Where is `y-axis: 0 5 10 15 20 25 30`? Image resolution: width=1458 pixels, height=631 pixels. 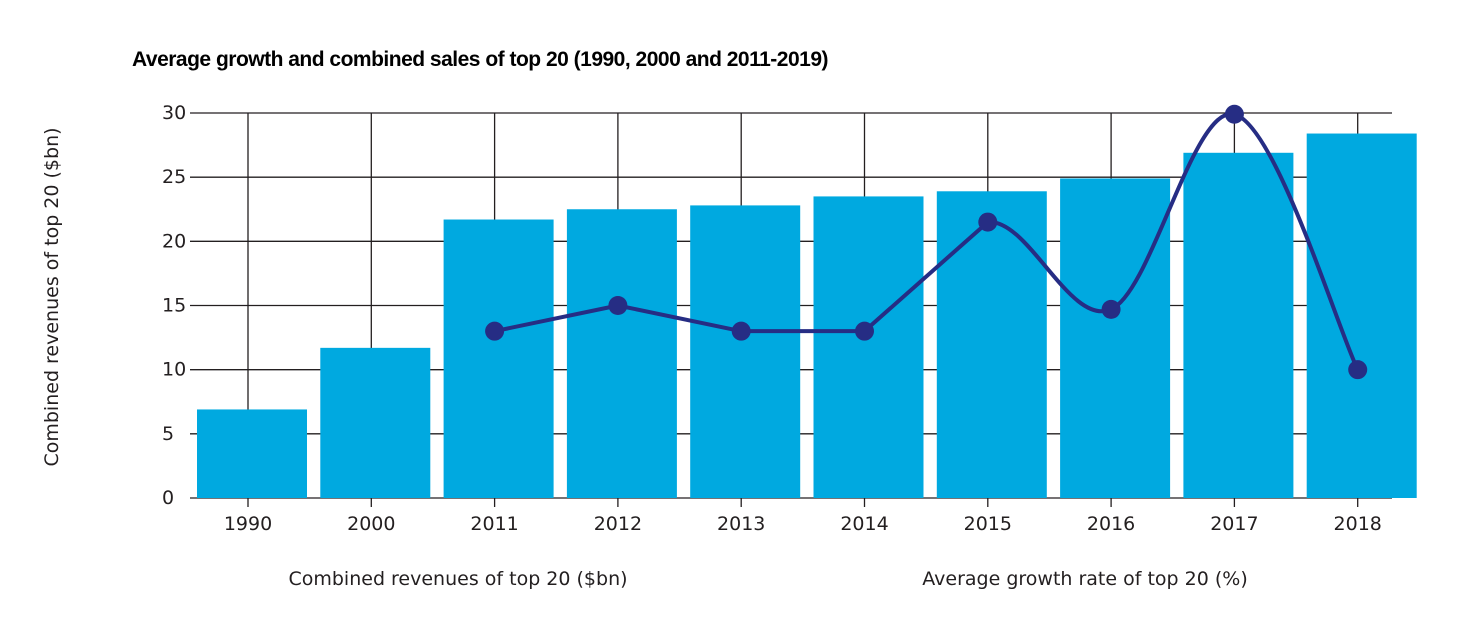 y-axis: 0 5 10 15 20 25 30 is located at coordinates (174, 305).